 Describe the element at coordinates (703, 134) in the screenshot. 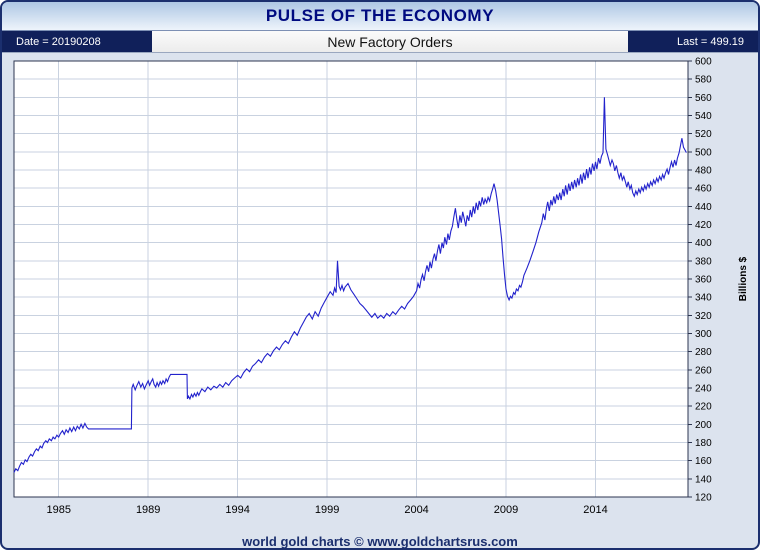

I see `svg-text: 520` at that location.